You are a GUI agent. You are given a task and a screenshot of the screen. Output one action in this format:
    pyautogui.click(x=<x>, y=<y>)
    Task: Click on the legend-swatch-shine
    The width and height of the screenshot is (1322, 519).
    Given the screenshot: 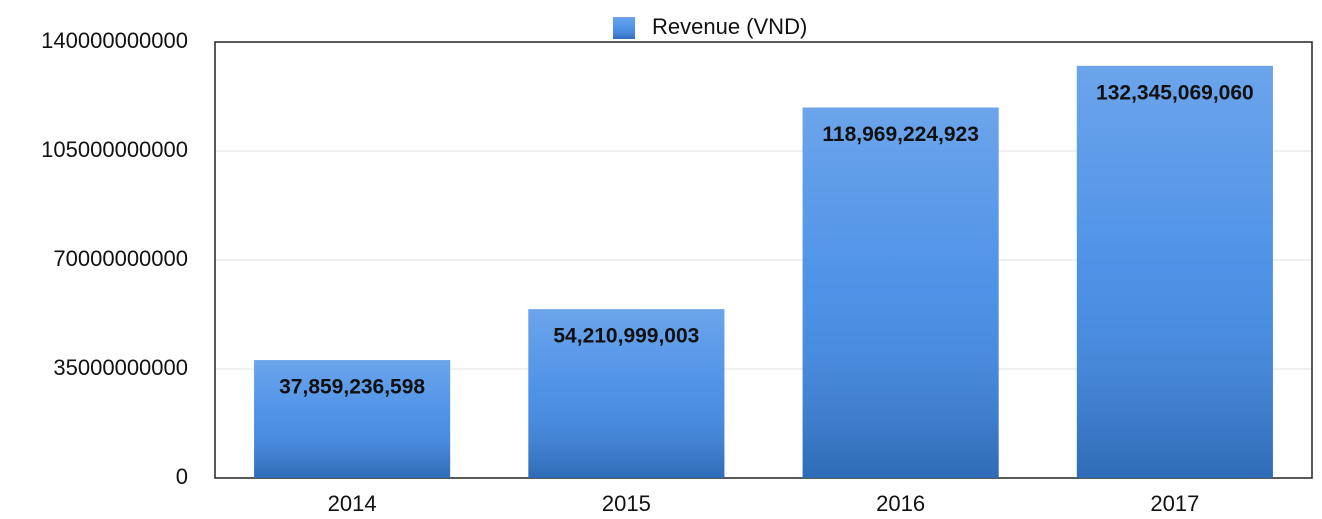 What is the action you would take?
    pyautogui.click(x=624, y=28)
    